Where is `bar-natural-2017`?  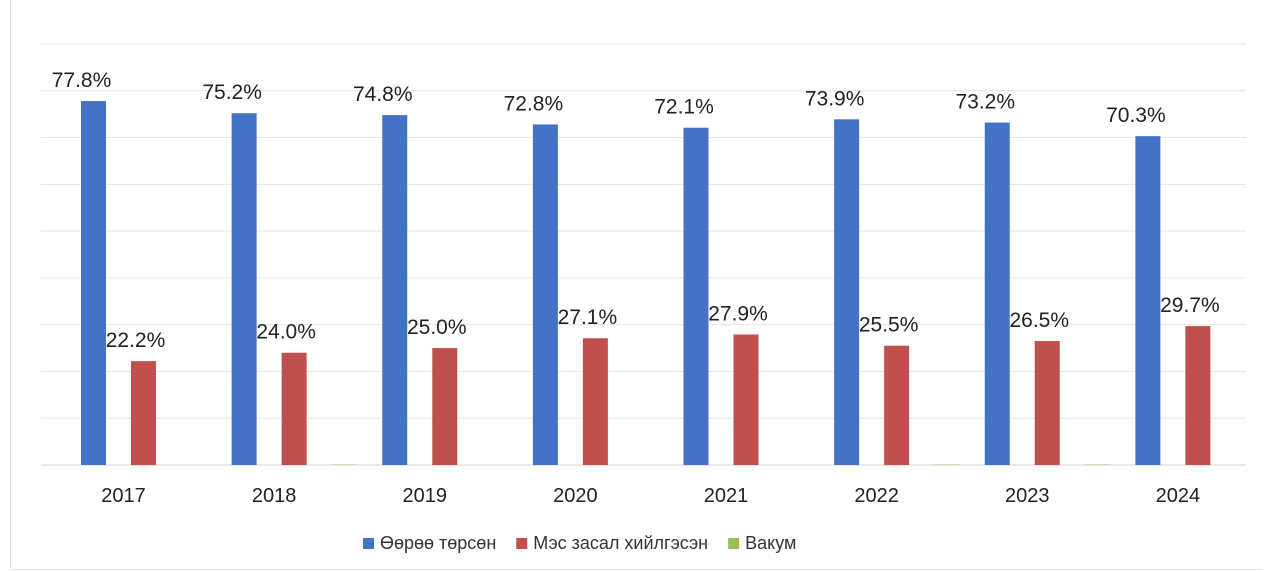
bar-natural-2017 is located at coordinates (93, 283).